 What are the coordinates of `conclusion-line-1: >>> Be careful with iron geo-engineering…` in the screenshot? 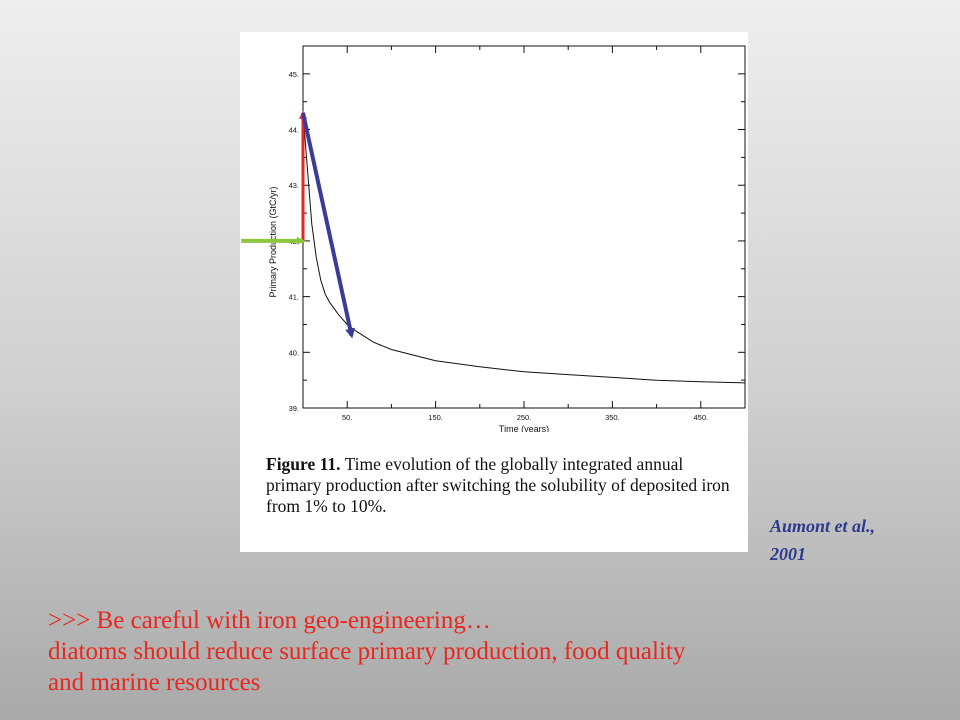 It's located at (269, 620).